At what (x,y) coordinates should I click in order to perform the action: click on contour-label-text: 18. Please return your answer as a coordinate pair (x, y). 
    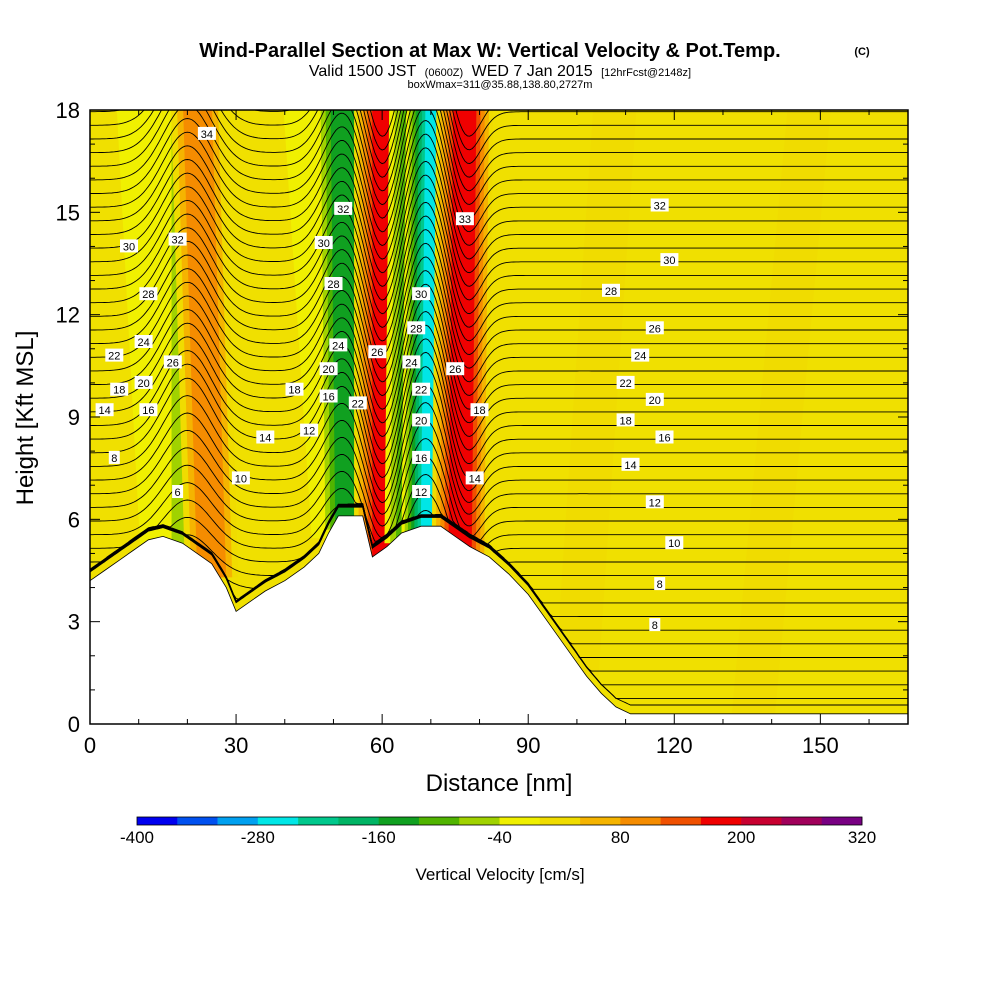
    Looking at the image, I should click on (119, 391).